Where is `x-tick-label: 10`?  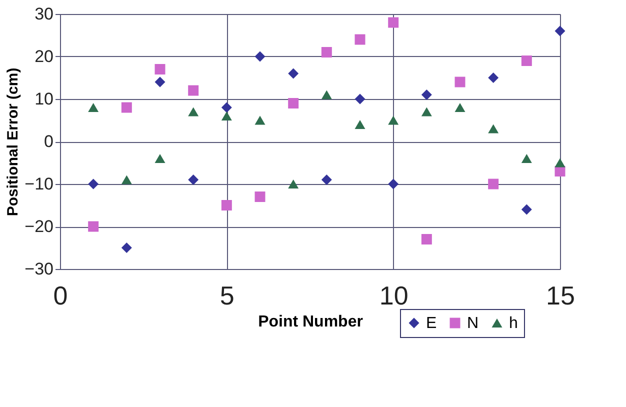
x-tick-label: 10 is located at coordinates (393, 295).